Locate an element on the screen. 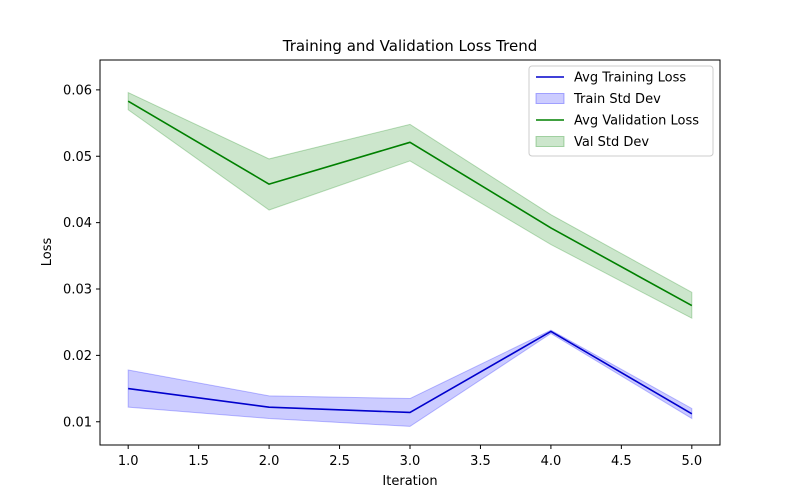 The height and width of the screenshot is (500, 800). y-axis-ticks: 0.01 0.02 0.03 0.04 0.05 0.06 is located at coordinates (81, 256).